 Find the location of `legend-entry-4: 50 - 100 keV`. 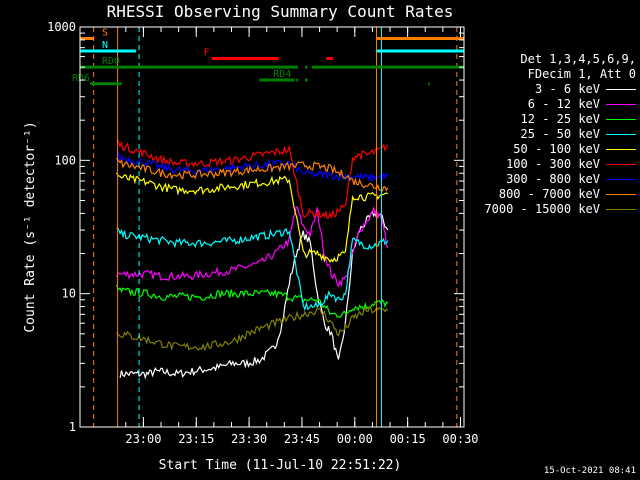

legend-entry-4: 50 - 100 keV is located at coordinates (560, 149).